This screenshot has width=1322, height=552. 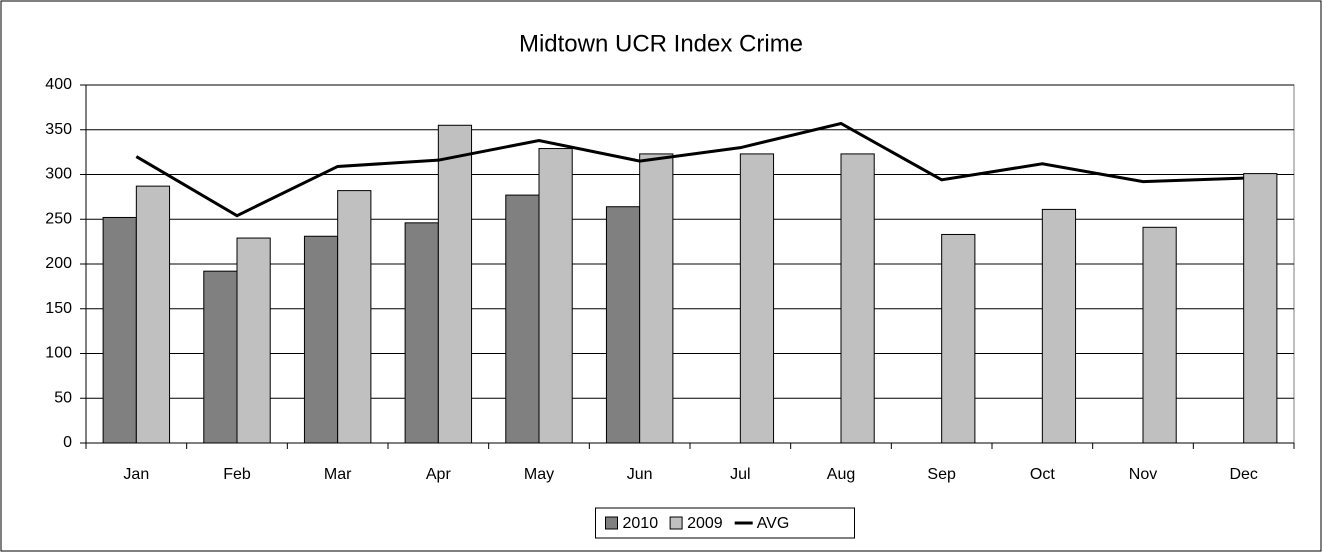 I want to click on x-tick-label: Sep, so click(x=941, y=474).